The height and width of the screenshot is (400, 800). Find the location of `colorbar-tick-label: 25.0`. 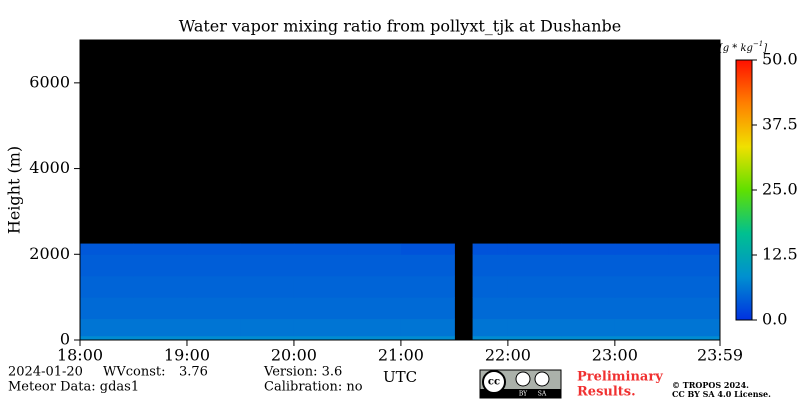

colorbar-tick-label: 25.0 is located at coordinates (780, 189).